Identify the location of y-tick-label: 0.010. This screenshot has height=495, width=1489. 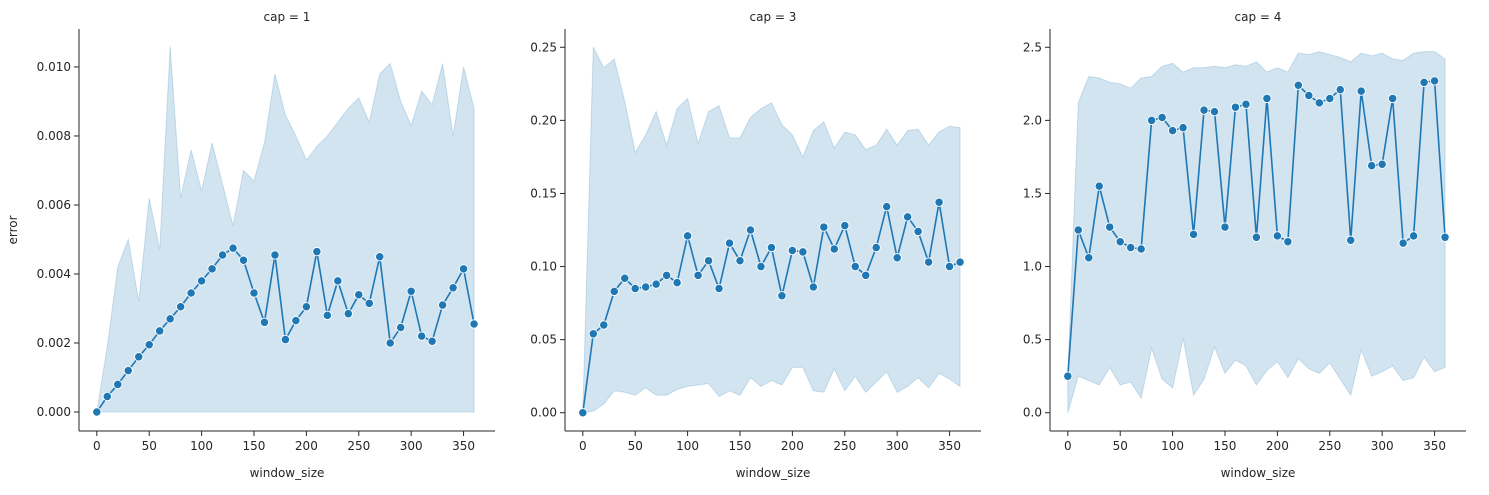
(54, 67).